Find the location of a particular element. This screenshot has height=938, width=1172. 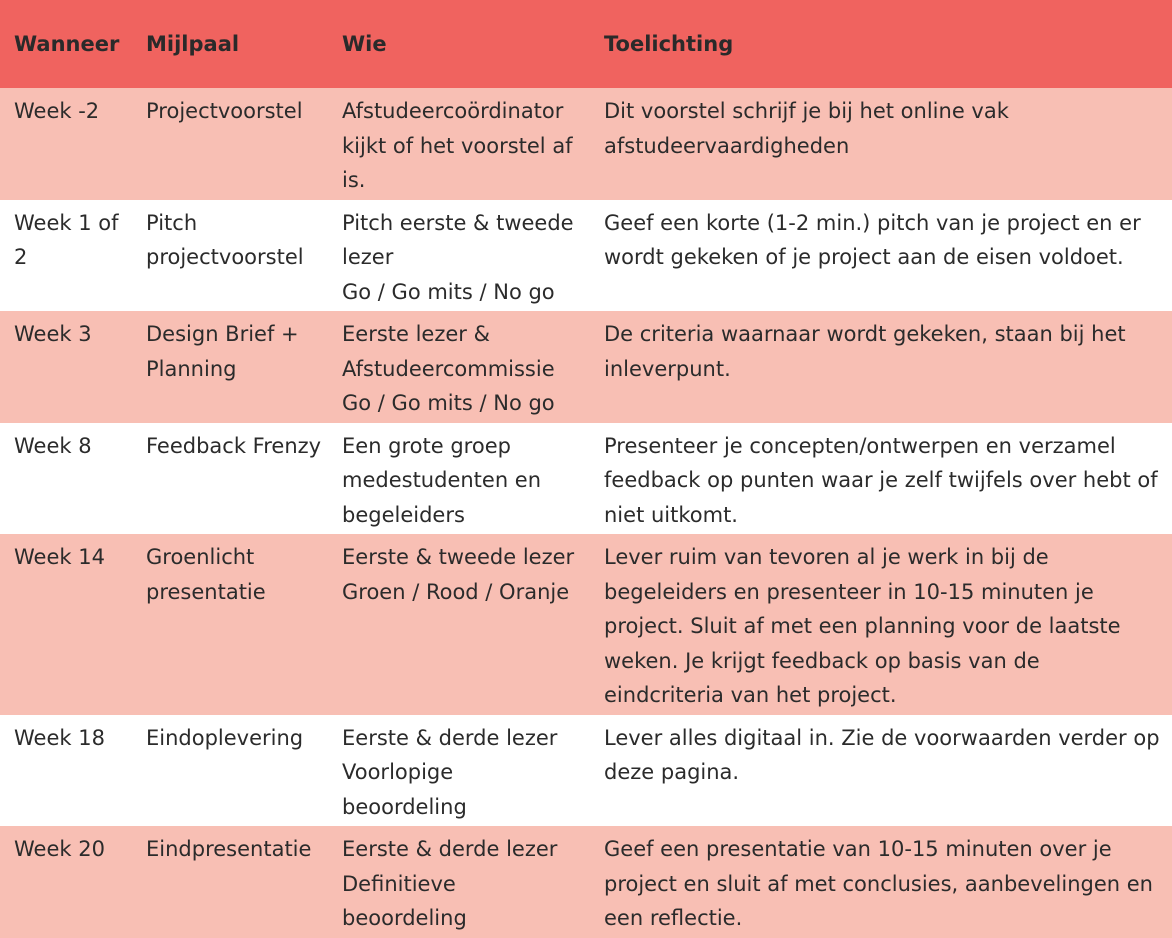

header-row: Wanneer Mijlpaal Wie Toelichting is located at coordinates (586, 44).